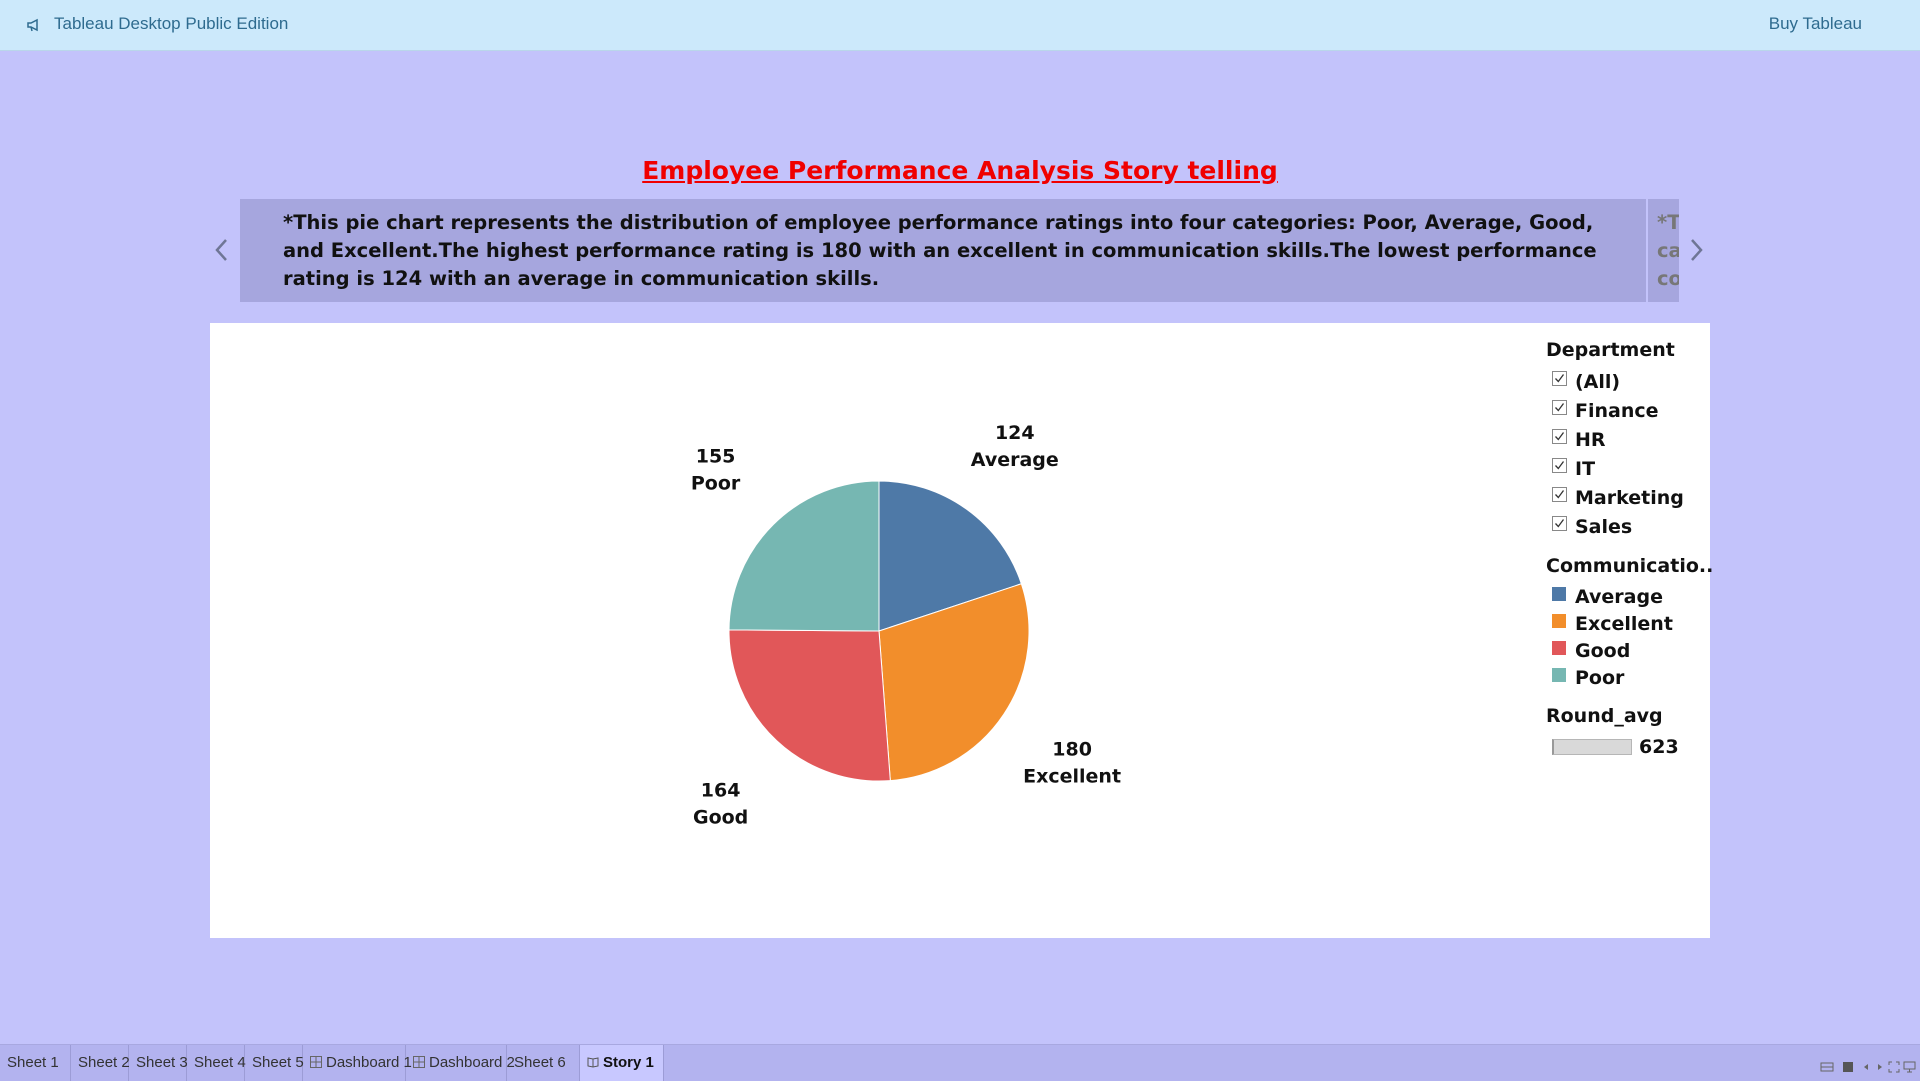  I want to click on color-legend-label: Excellent, so click(1624, 623).